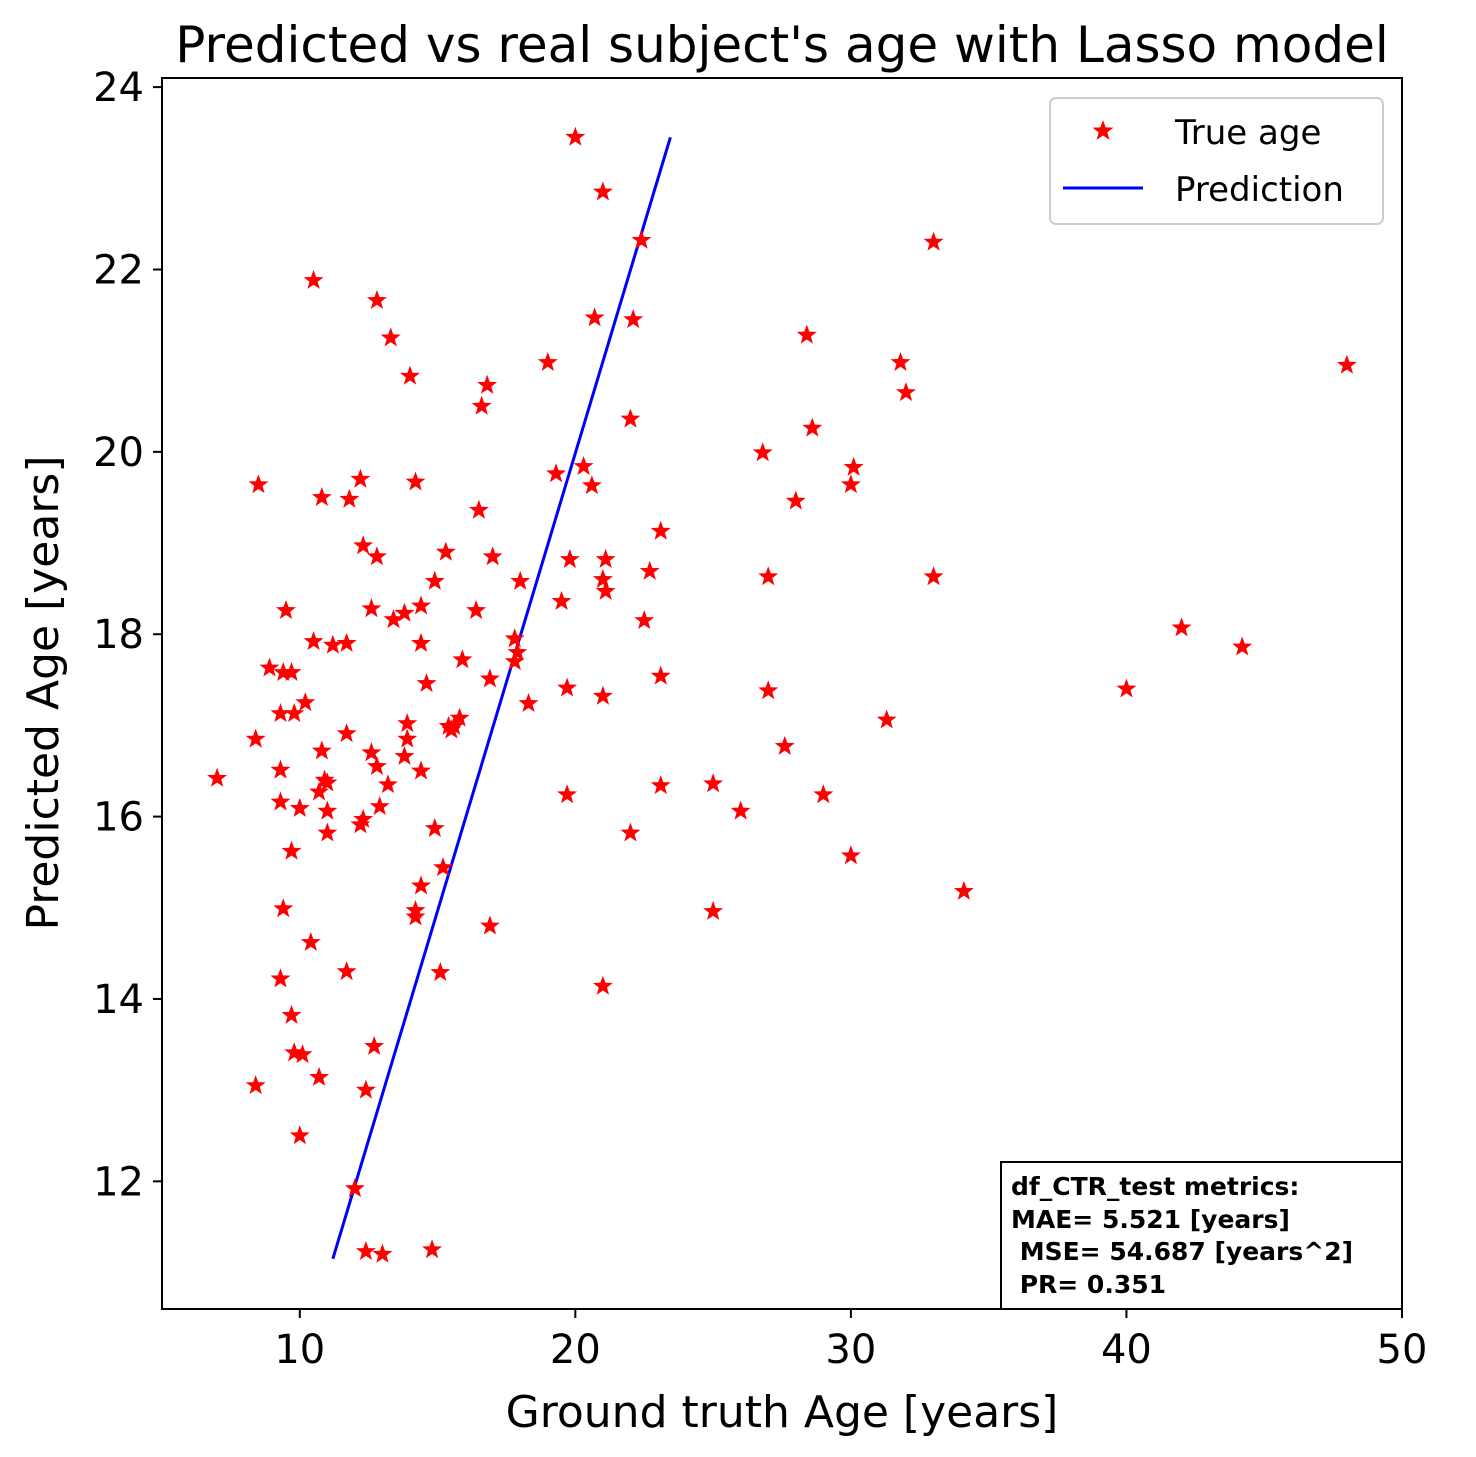 Image resolution: width=1476 pixels, height=1457 pixels. Describe the element at coordinates (118, 818) in the screenshot. I see `y-tick-label: 16` at that location.